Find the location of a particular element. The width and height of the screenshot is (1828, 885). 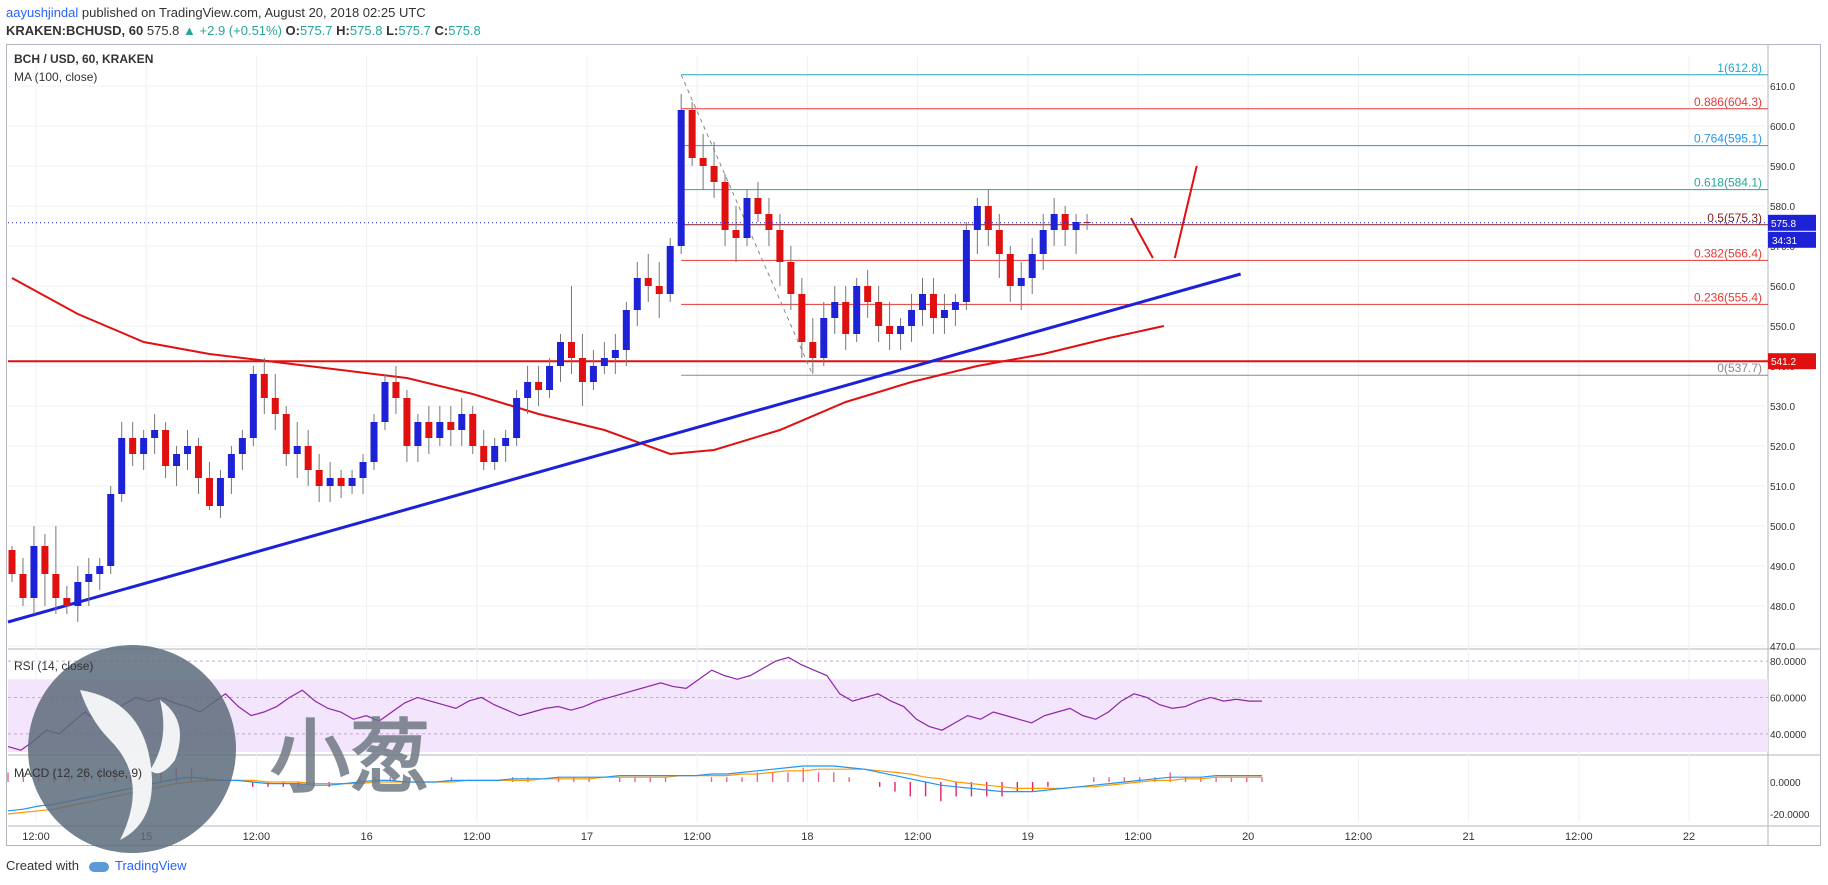

y-tick-label: 550.0 is located at coordinates (1782, 327).